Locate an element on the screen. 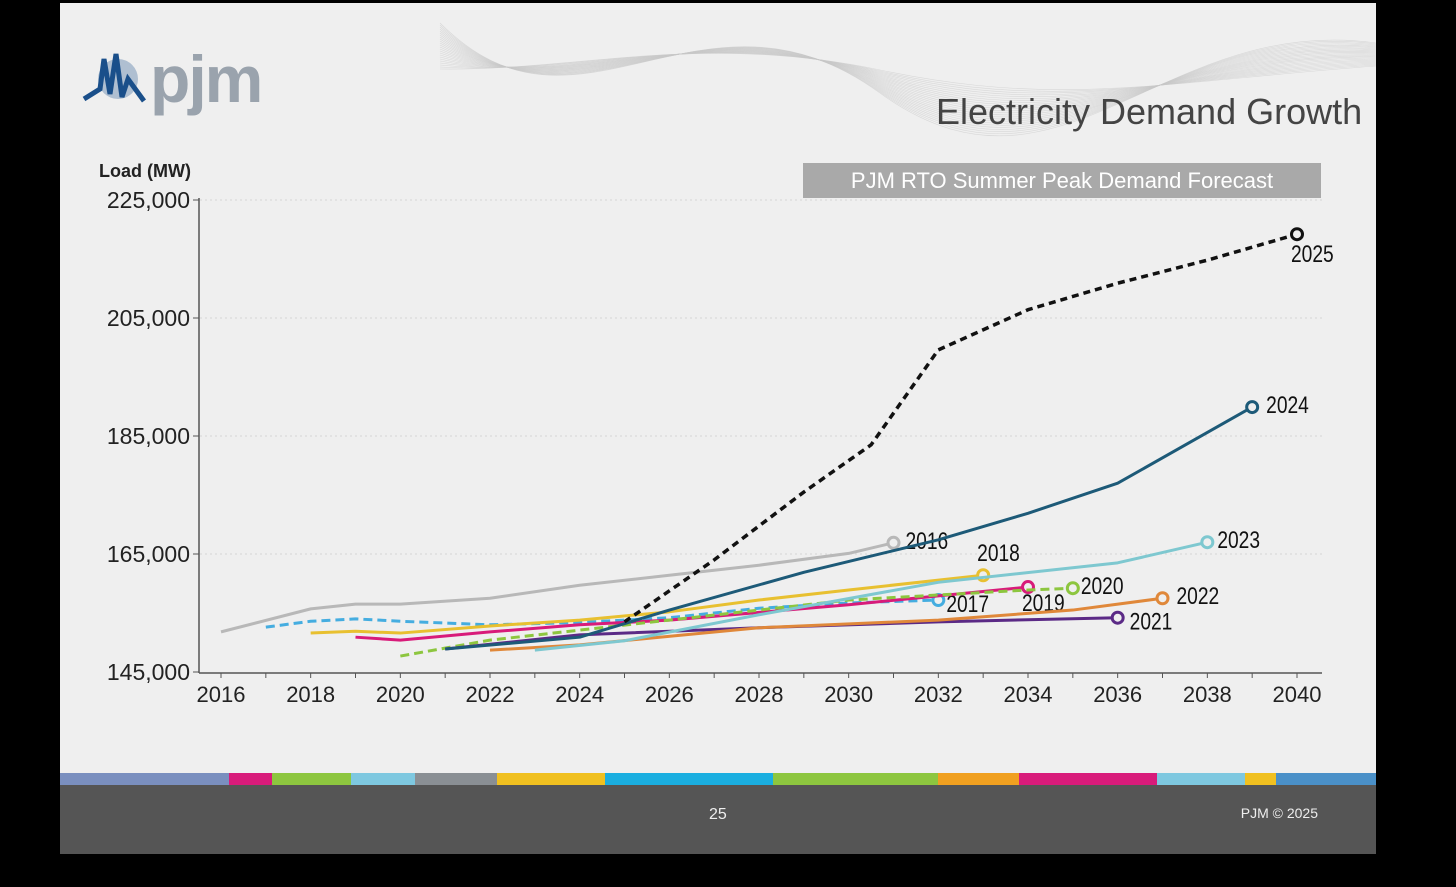  x-tick-label: 2036 is located at coordinates (1117, 694).